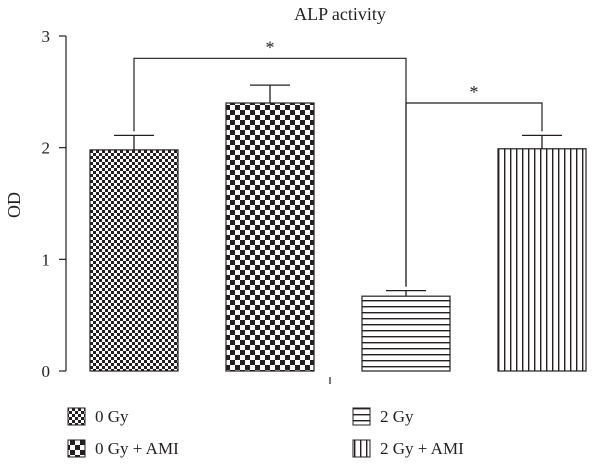 This screenshot has width=600, height=464. Describe the element at coordinates (46, 259) in the screenshot. I see `y-tick-label: 1` at that location.